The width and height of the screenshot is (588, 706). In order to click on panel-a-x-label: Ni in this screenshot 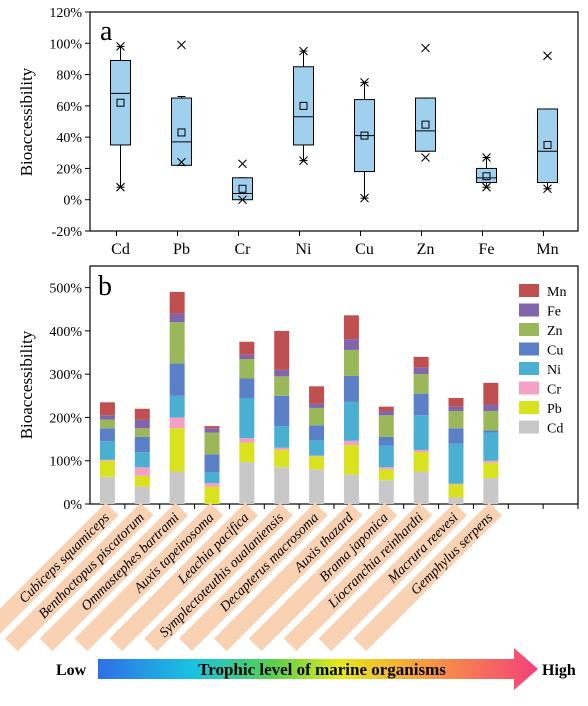, I will do `click(304, 249)`.